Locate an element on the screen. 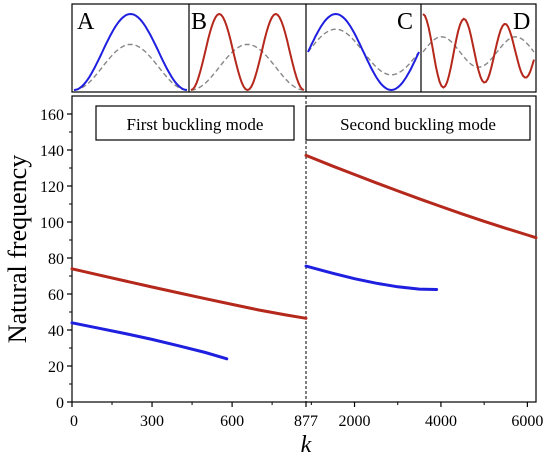 The height and width of the screenshot is (459, 550). y-tick-label: 140 is located at coordinates (52, 151).